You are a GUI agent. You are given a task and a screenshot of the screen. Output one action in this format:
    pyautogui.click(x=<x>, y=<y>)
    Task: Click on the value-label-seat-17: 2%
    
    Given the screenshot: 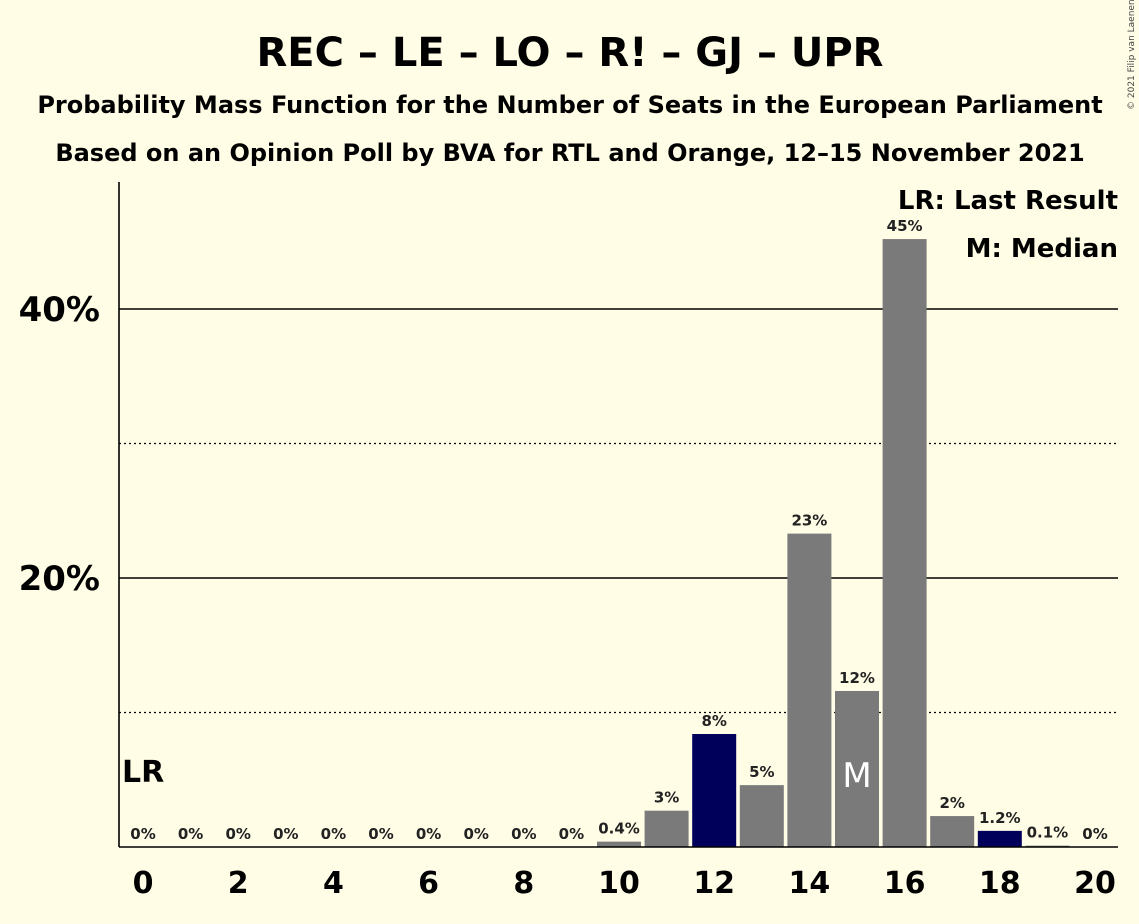 What is the action you would take?
    pyautogui.click(x=951, y=803)
    